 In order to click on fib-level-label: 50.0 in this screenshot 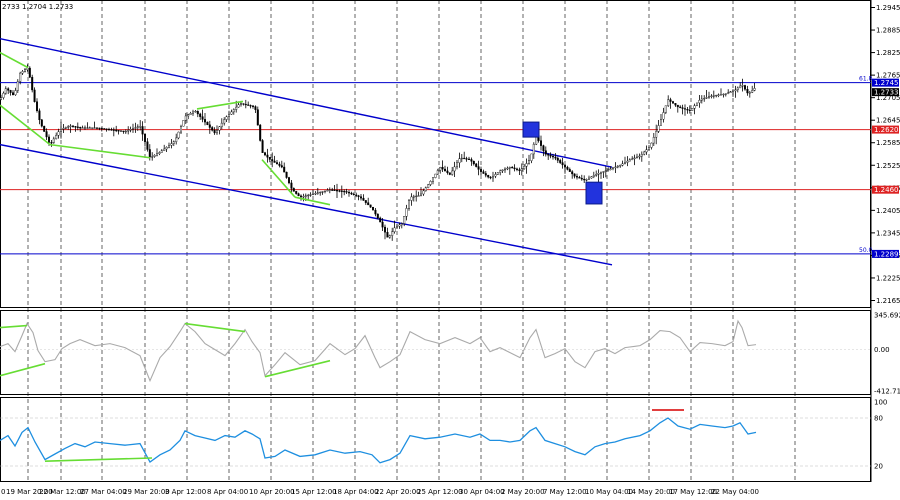, I will do `click(866, 250)`.